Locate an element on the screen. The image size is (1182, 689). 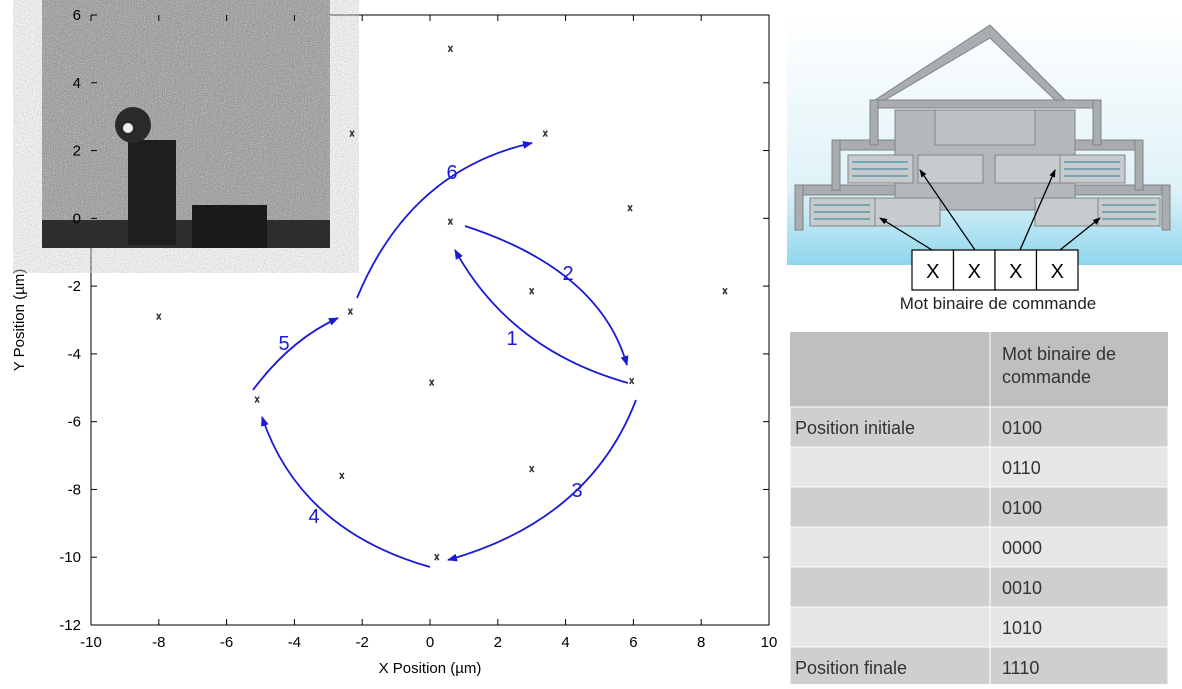
x-tick-label: 2 is located at coordinates (498, 642).